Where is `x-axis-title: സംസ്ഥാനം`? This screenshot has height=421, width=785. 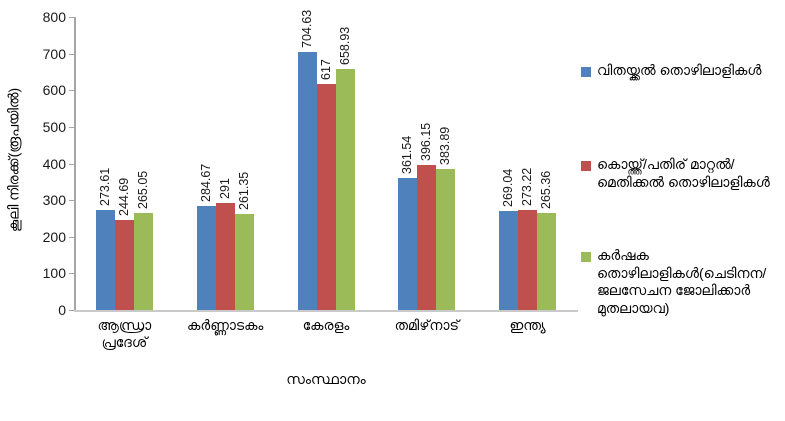
x-axis-title: സംസ്ഥാനം is located at coordinates (326, 380).